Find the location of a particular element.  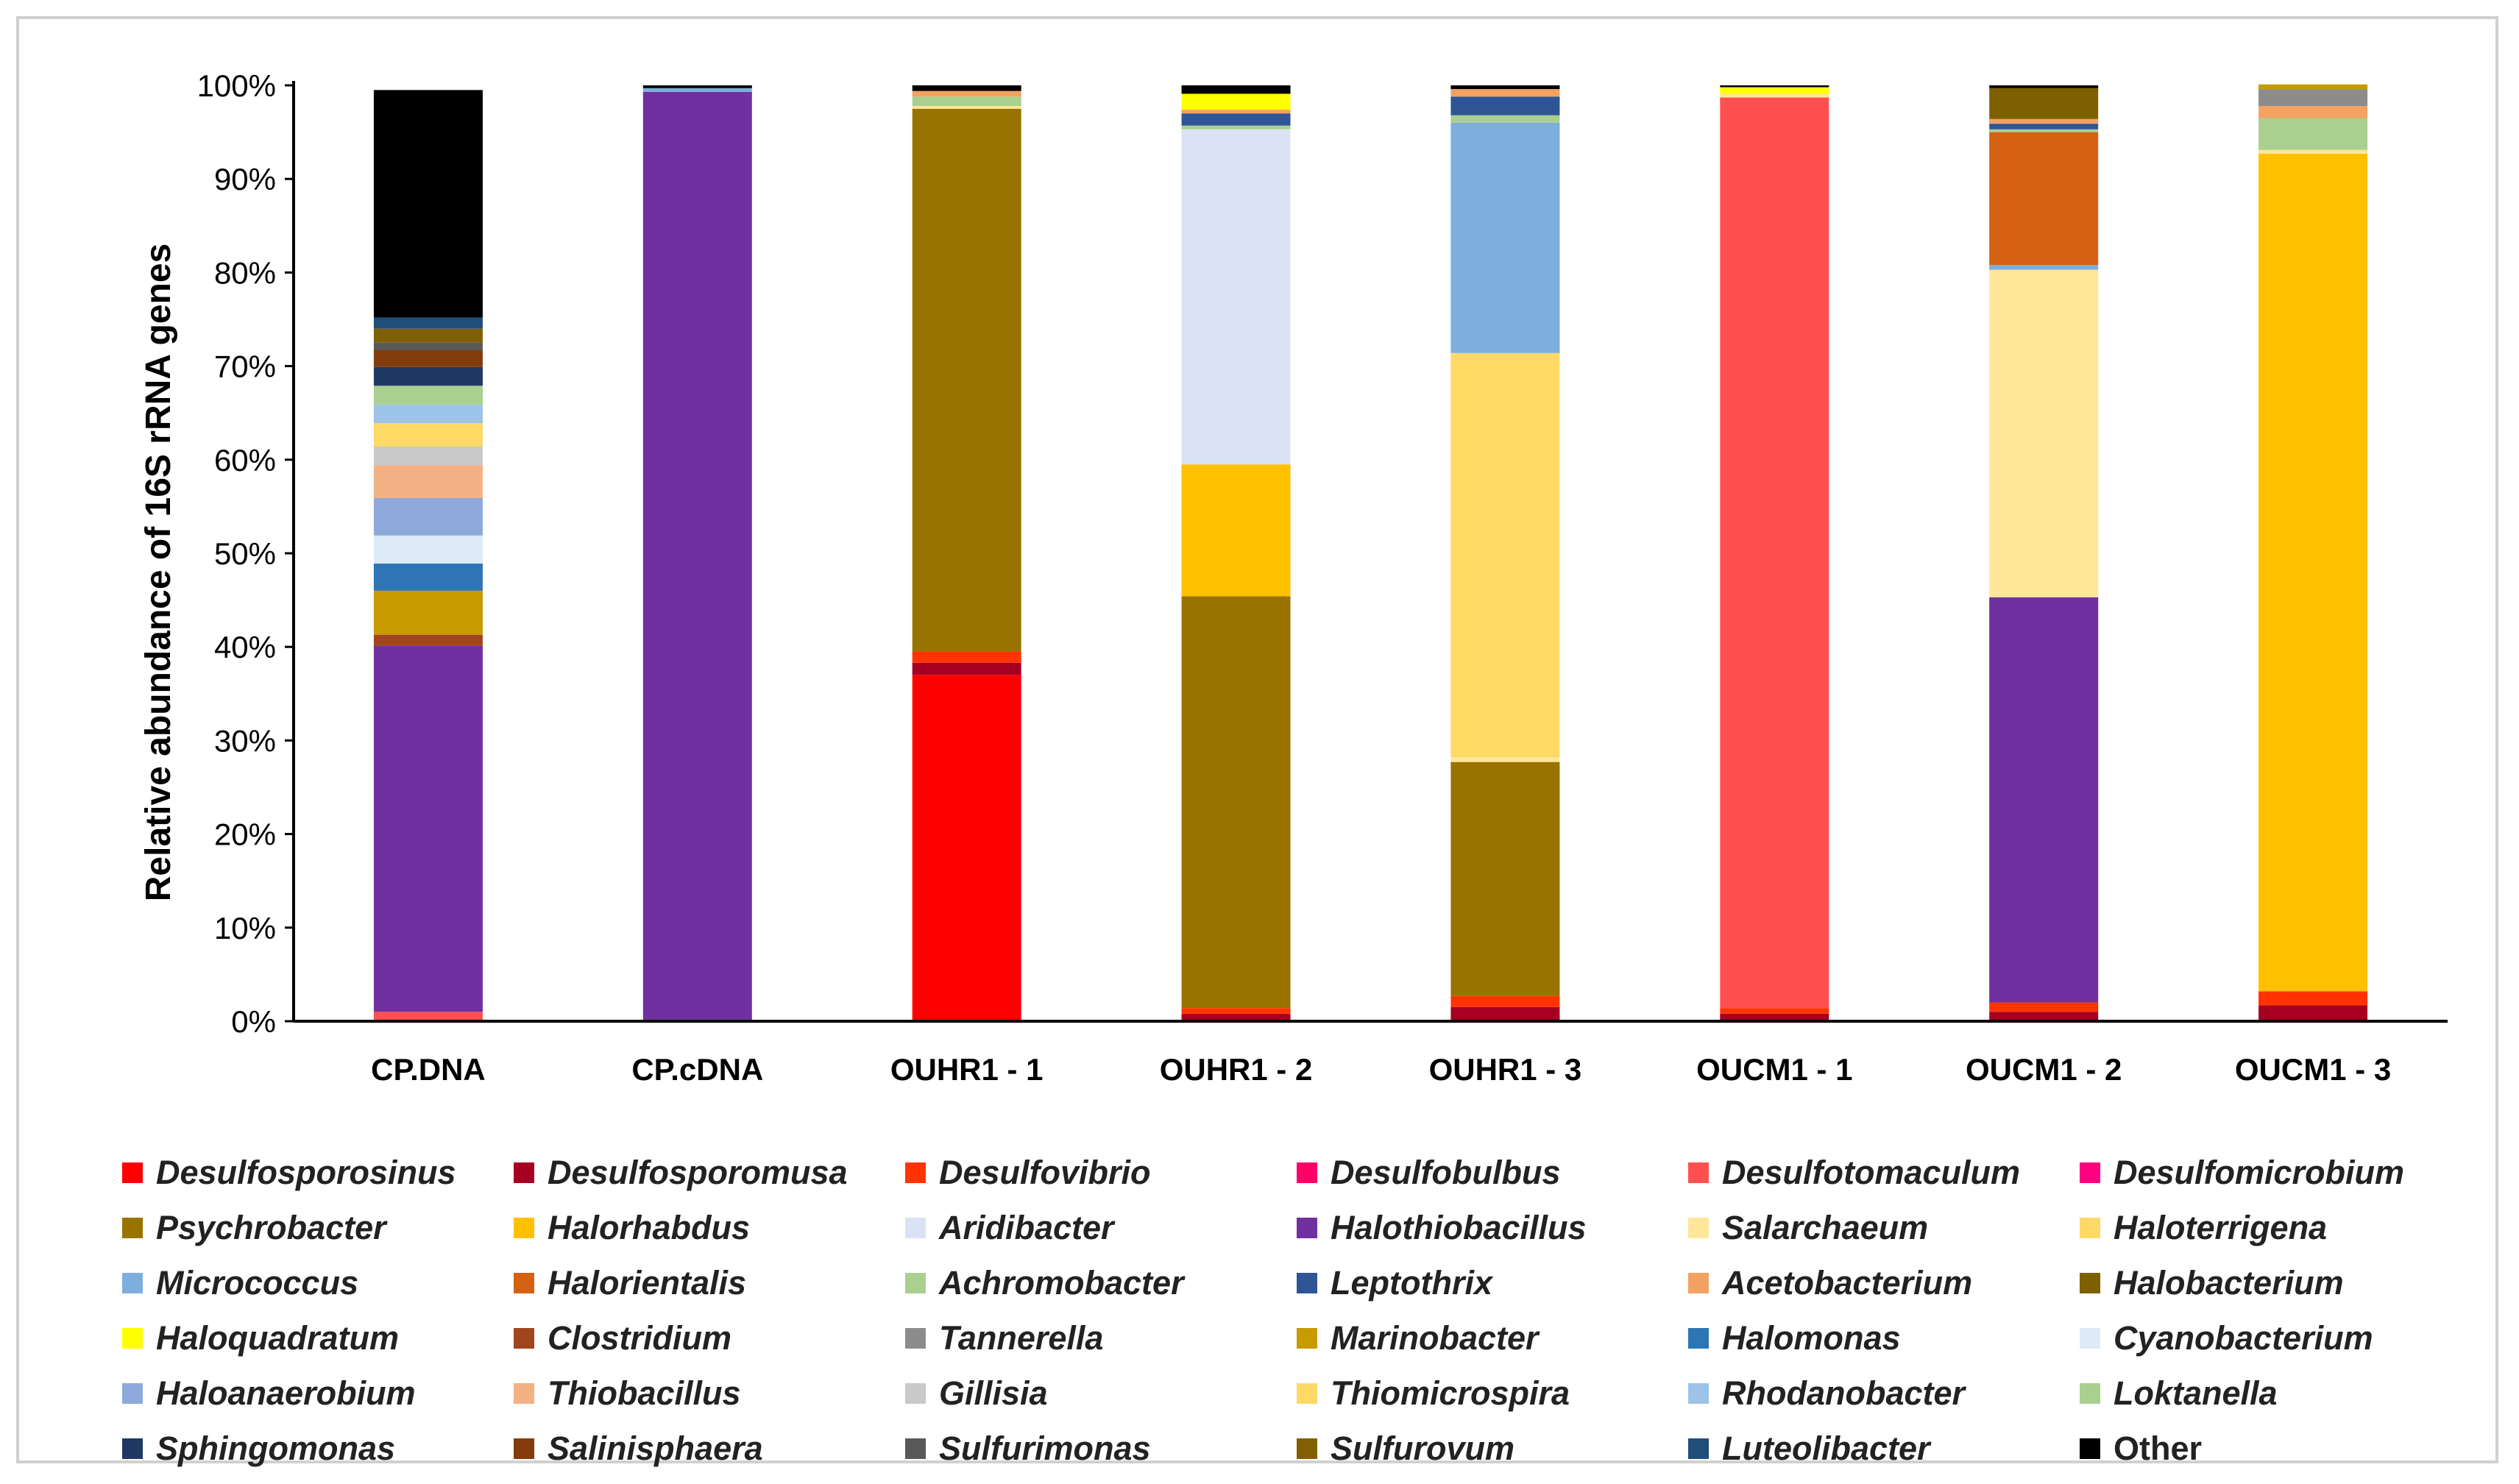

y-tick-label: 0% is located at coordinates (253, 1021).